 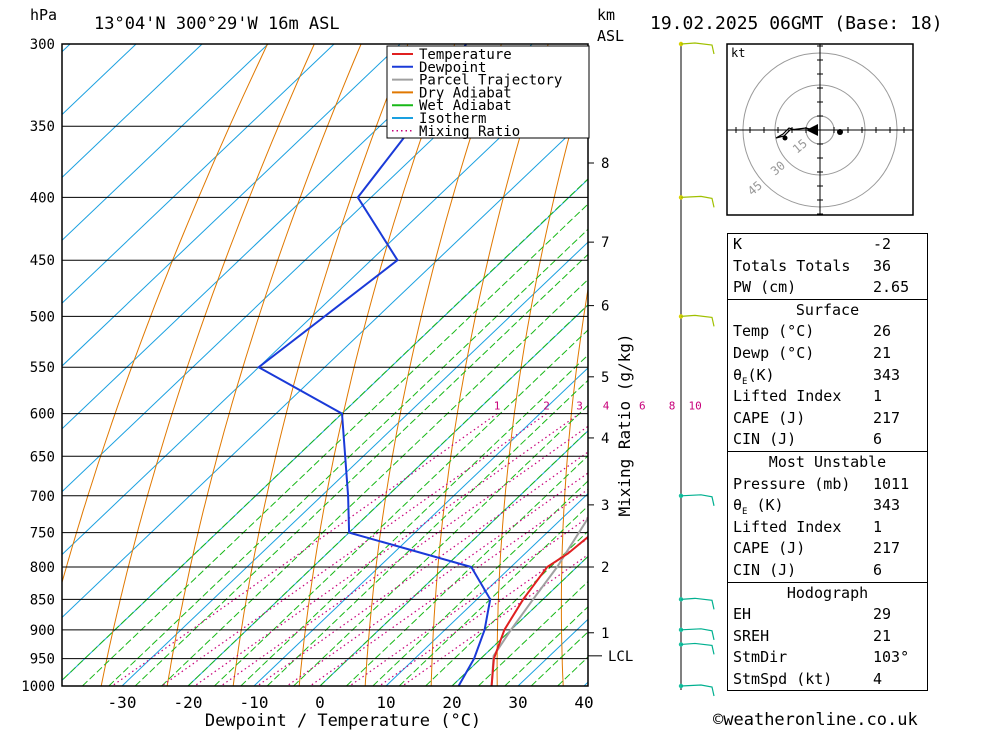 What do you see at coordinates (343, 721) in the screenshot?
I see `x-axis-label: Dewpoint / Temperature (°C)` at bounding box center [343, 721].